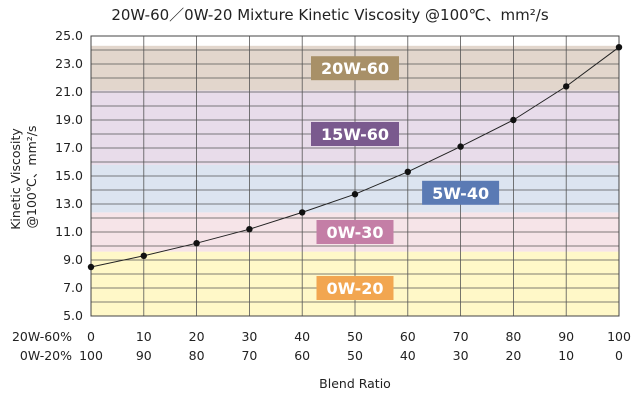 The height and width of the screenshot is (400, 640). What do you see at coordinates (91, 355) in the screenshot?
I see `x-tick-label-row2: 100` at bounding box center [91, 355].